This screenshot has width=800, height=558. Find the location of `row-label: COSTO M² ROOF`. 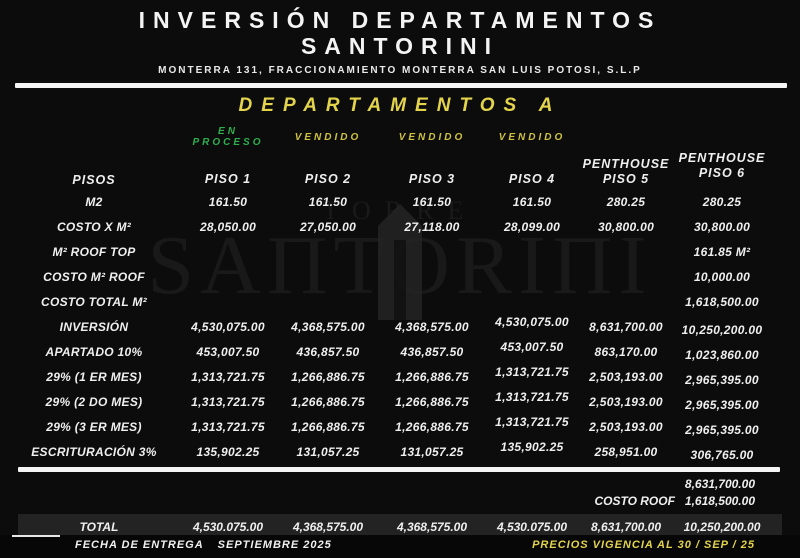

row-label: COSTO M² ROOF is located at coordinates (94, 276).